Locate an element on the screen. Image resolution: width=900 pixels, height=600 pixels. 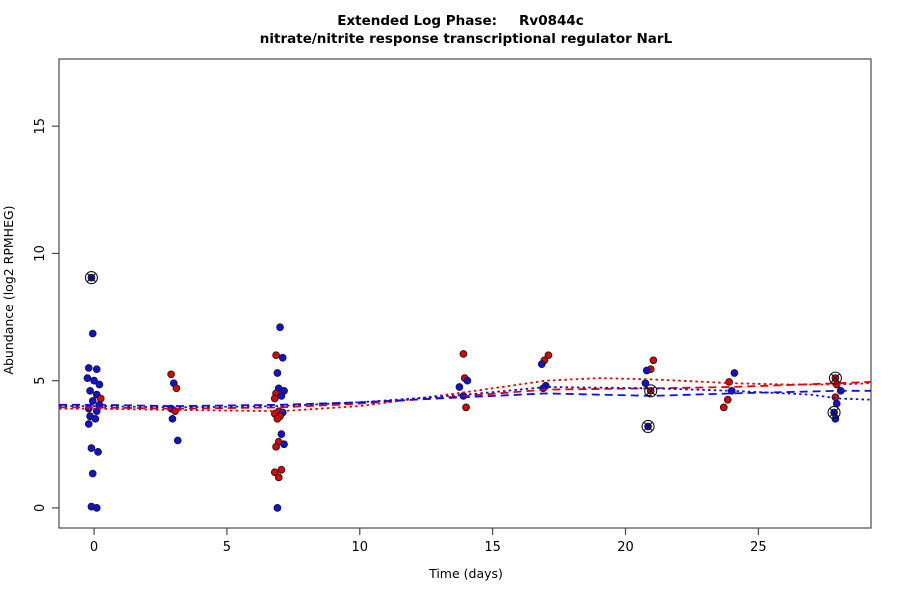
x-axis-label: Time (days) is located at coordinates (465, 573).